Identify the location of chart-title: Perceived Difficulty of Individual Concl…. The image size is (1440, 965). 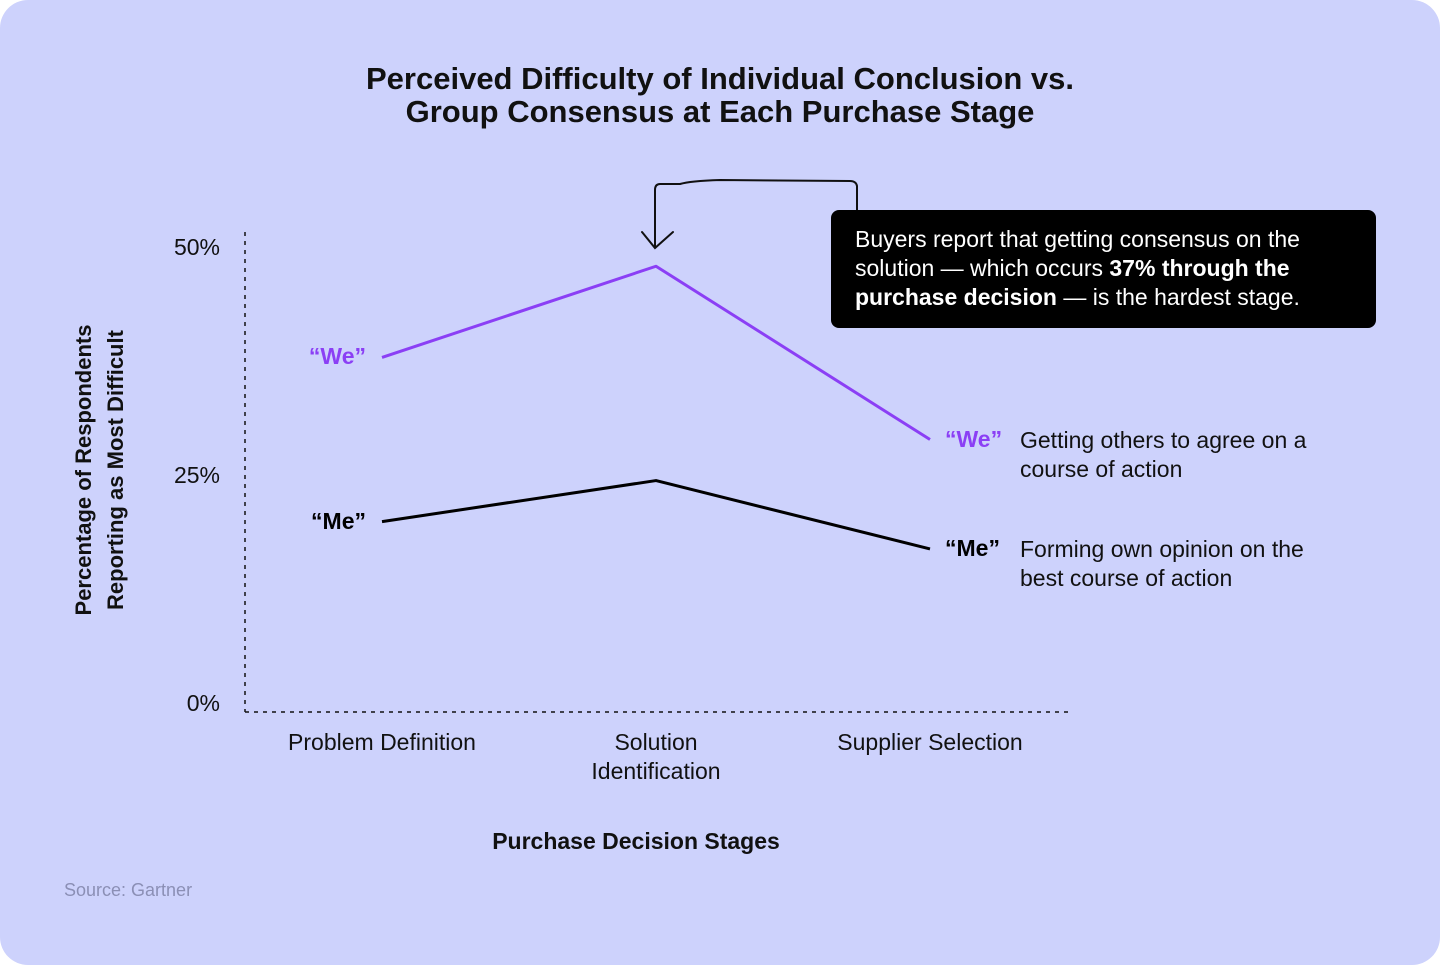
(720, 95).